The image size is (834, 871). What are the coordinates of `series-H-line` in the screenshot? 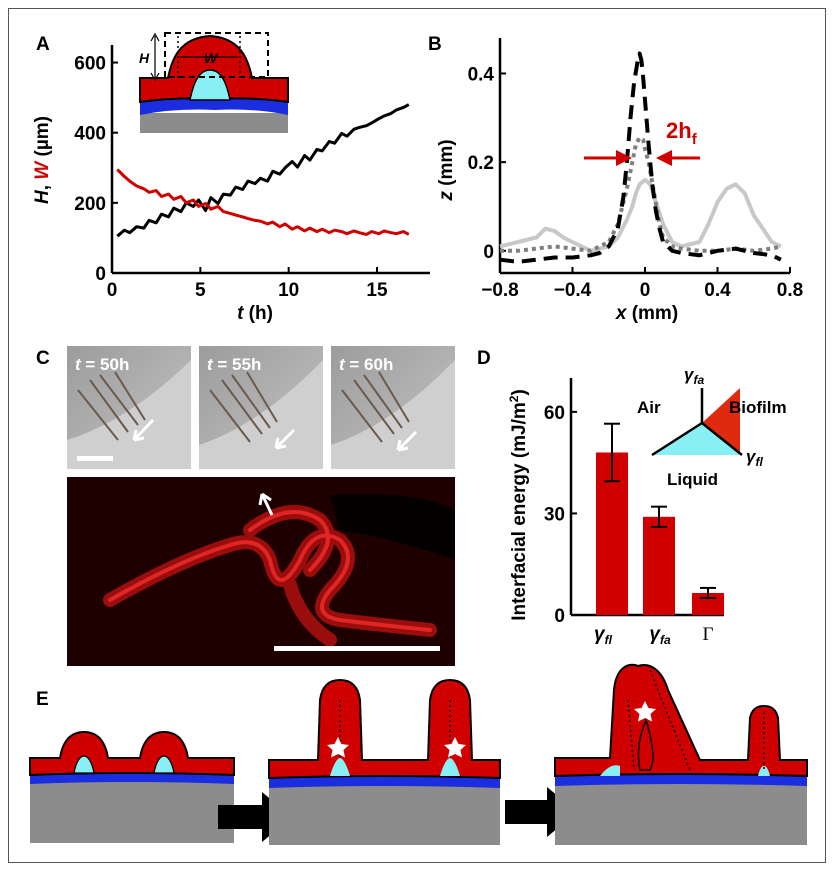 It's located at (263, 170).